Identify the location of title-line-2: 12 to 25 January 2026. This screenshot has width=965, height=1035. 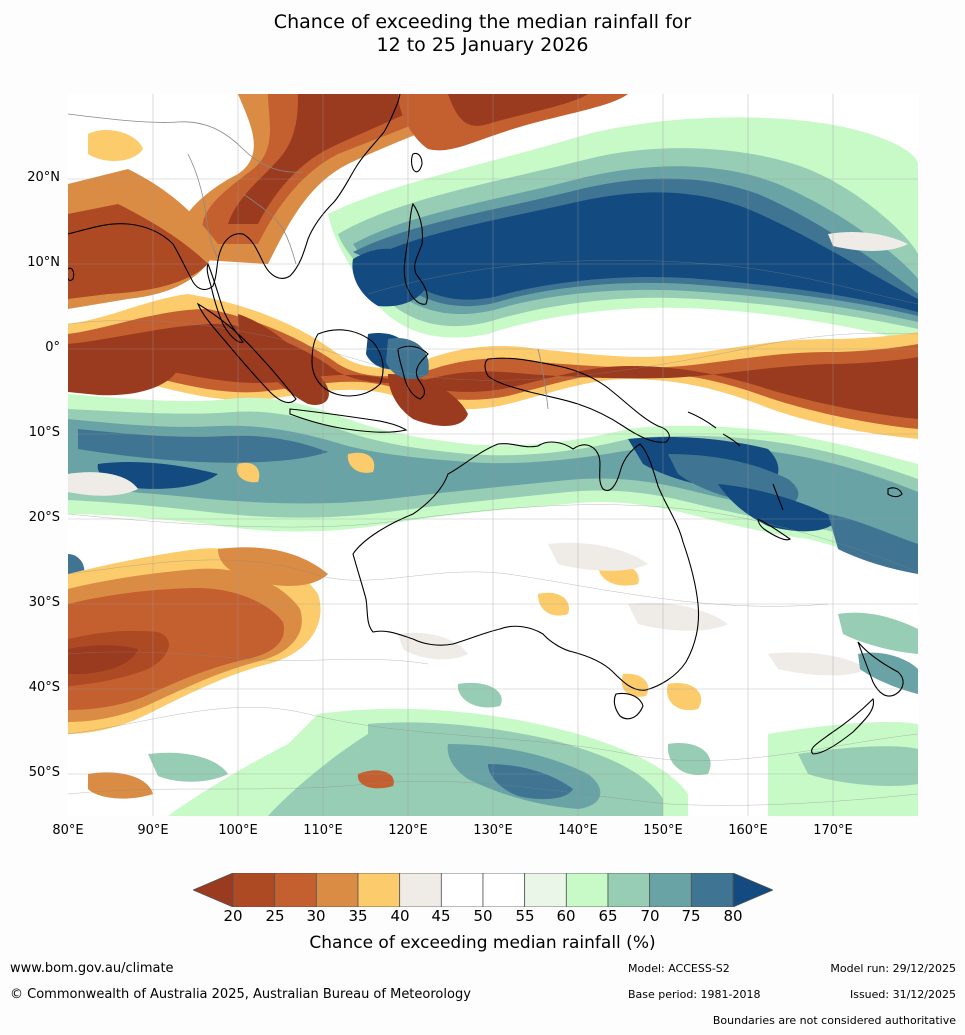
(482, 45).